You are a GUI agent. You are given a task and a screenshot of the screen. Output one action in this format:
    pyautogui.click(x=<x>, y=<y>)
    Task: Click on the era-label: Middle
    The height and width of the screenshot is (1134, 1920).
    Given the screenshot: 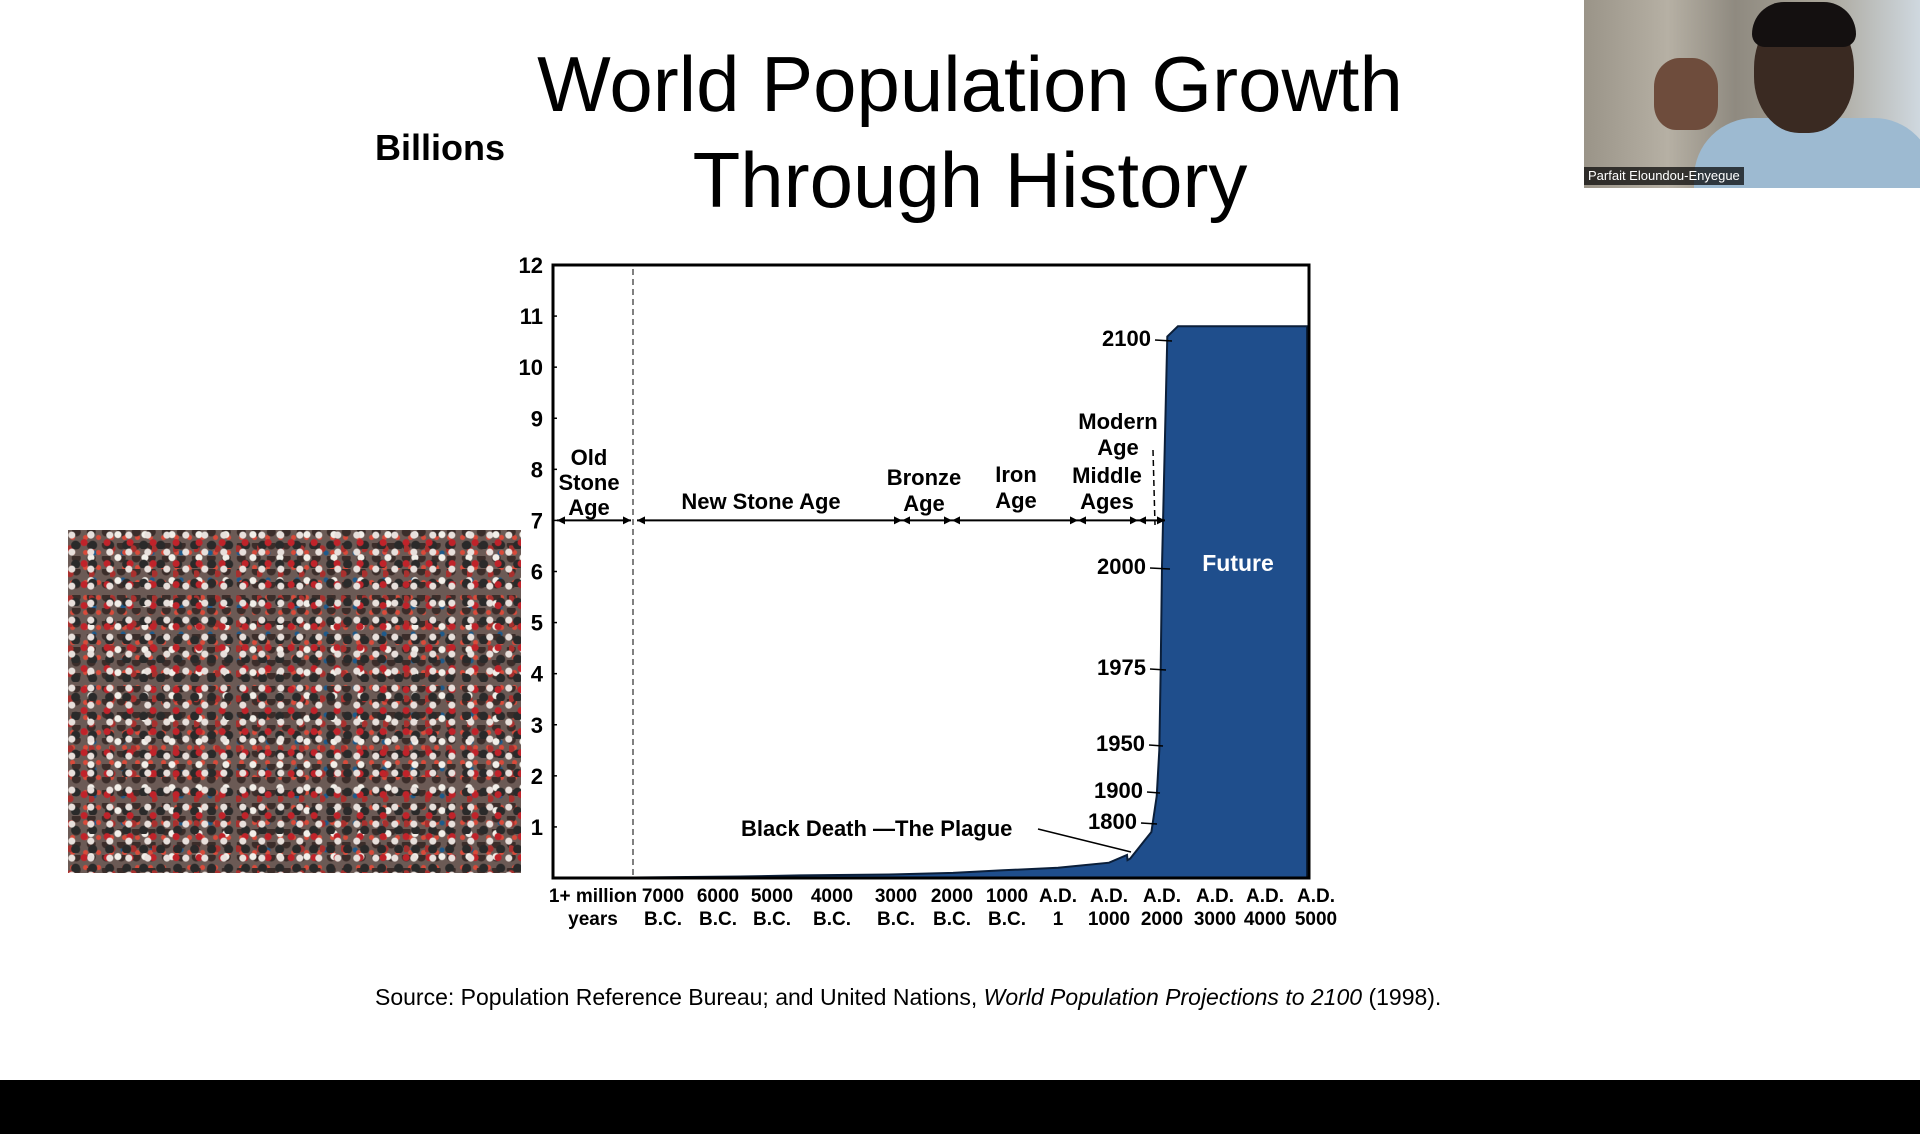 What is the action you would take?
    pyautogui.click(x=1107, y=475)
    